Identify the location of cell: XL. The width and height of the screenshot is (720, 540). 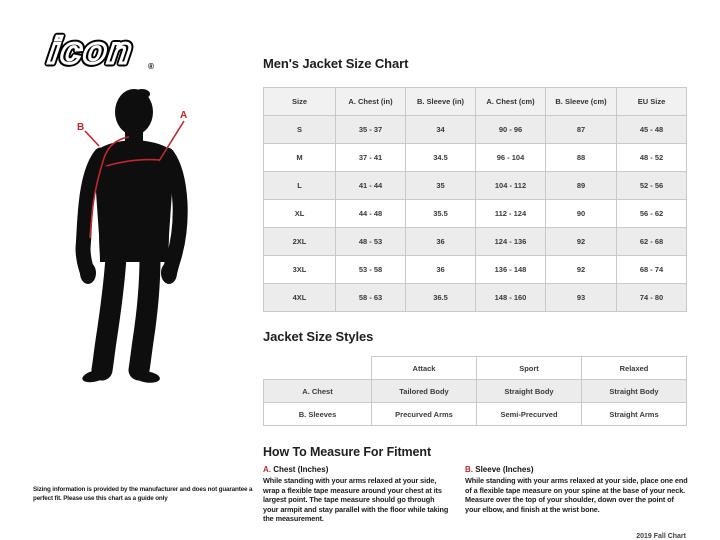
(299, 213).